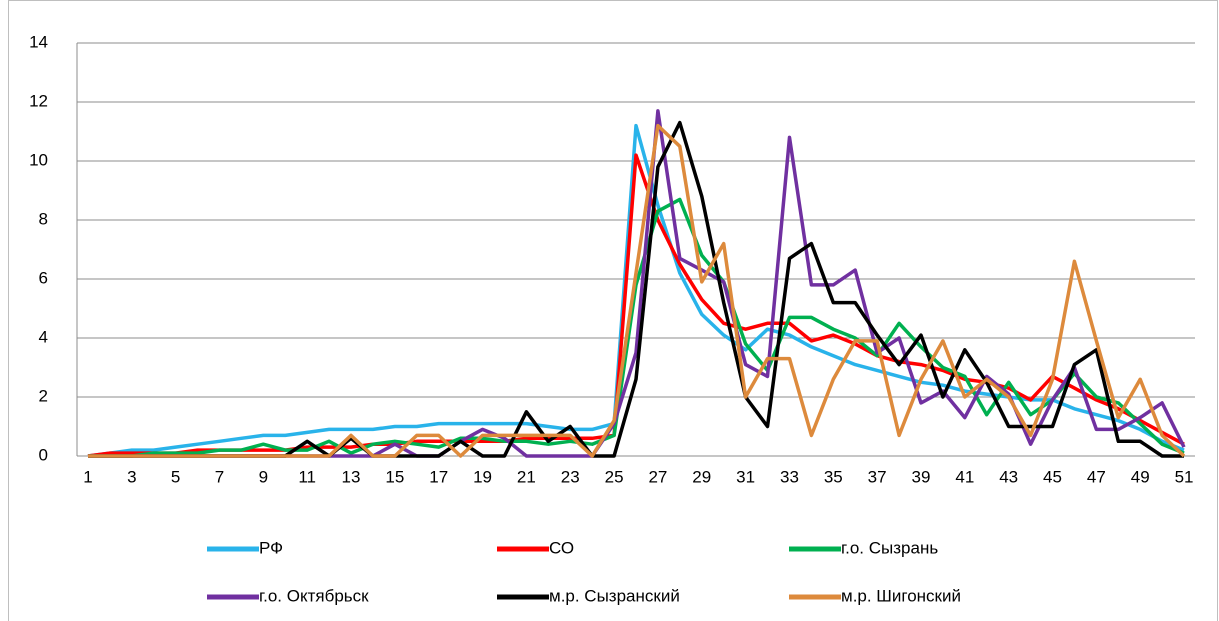 This screenshot has width=1219, height=621. I want to click on x-tick-label: 51, so click(1184, 476).